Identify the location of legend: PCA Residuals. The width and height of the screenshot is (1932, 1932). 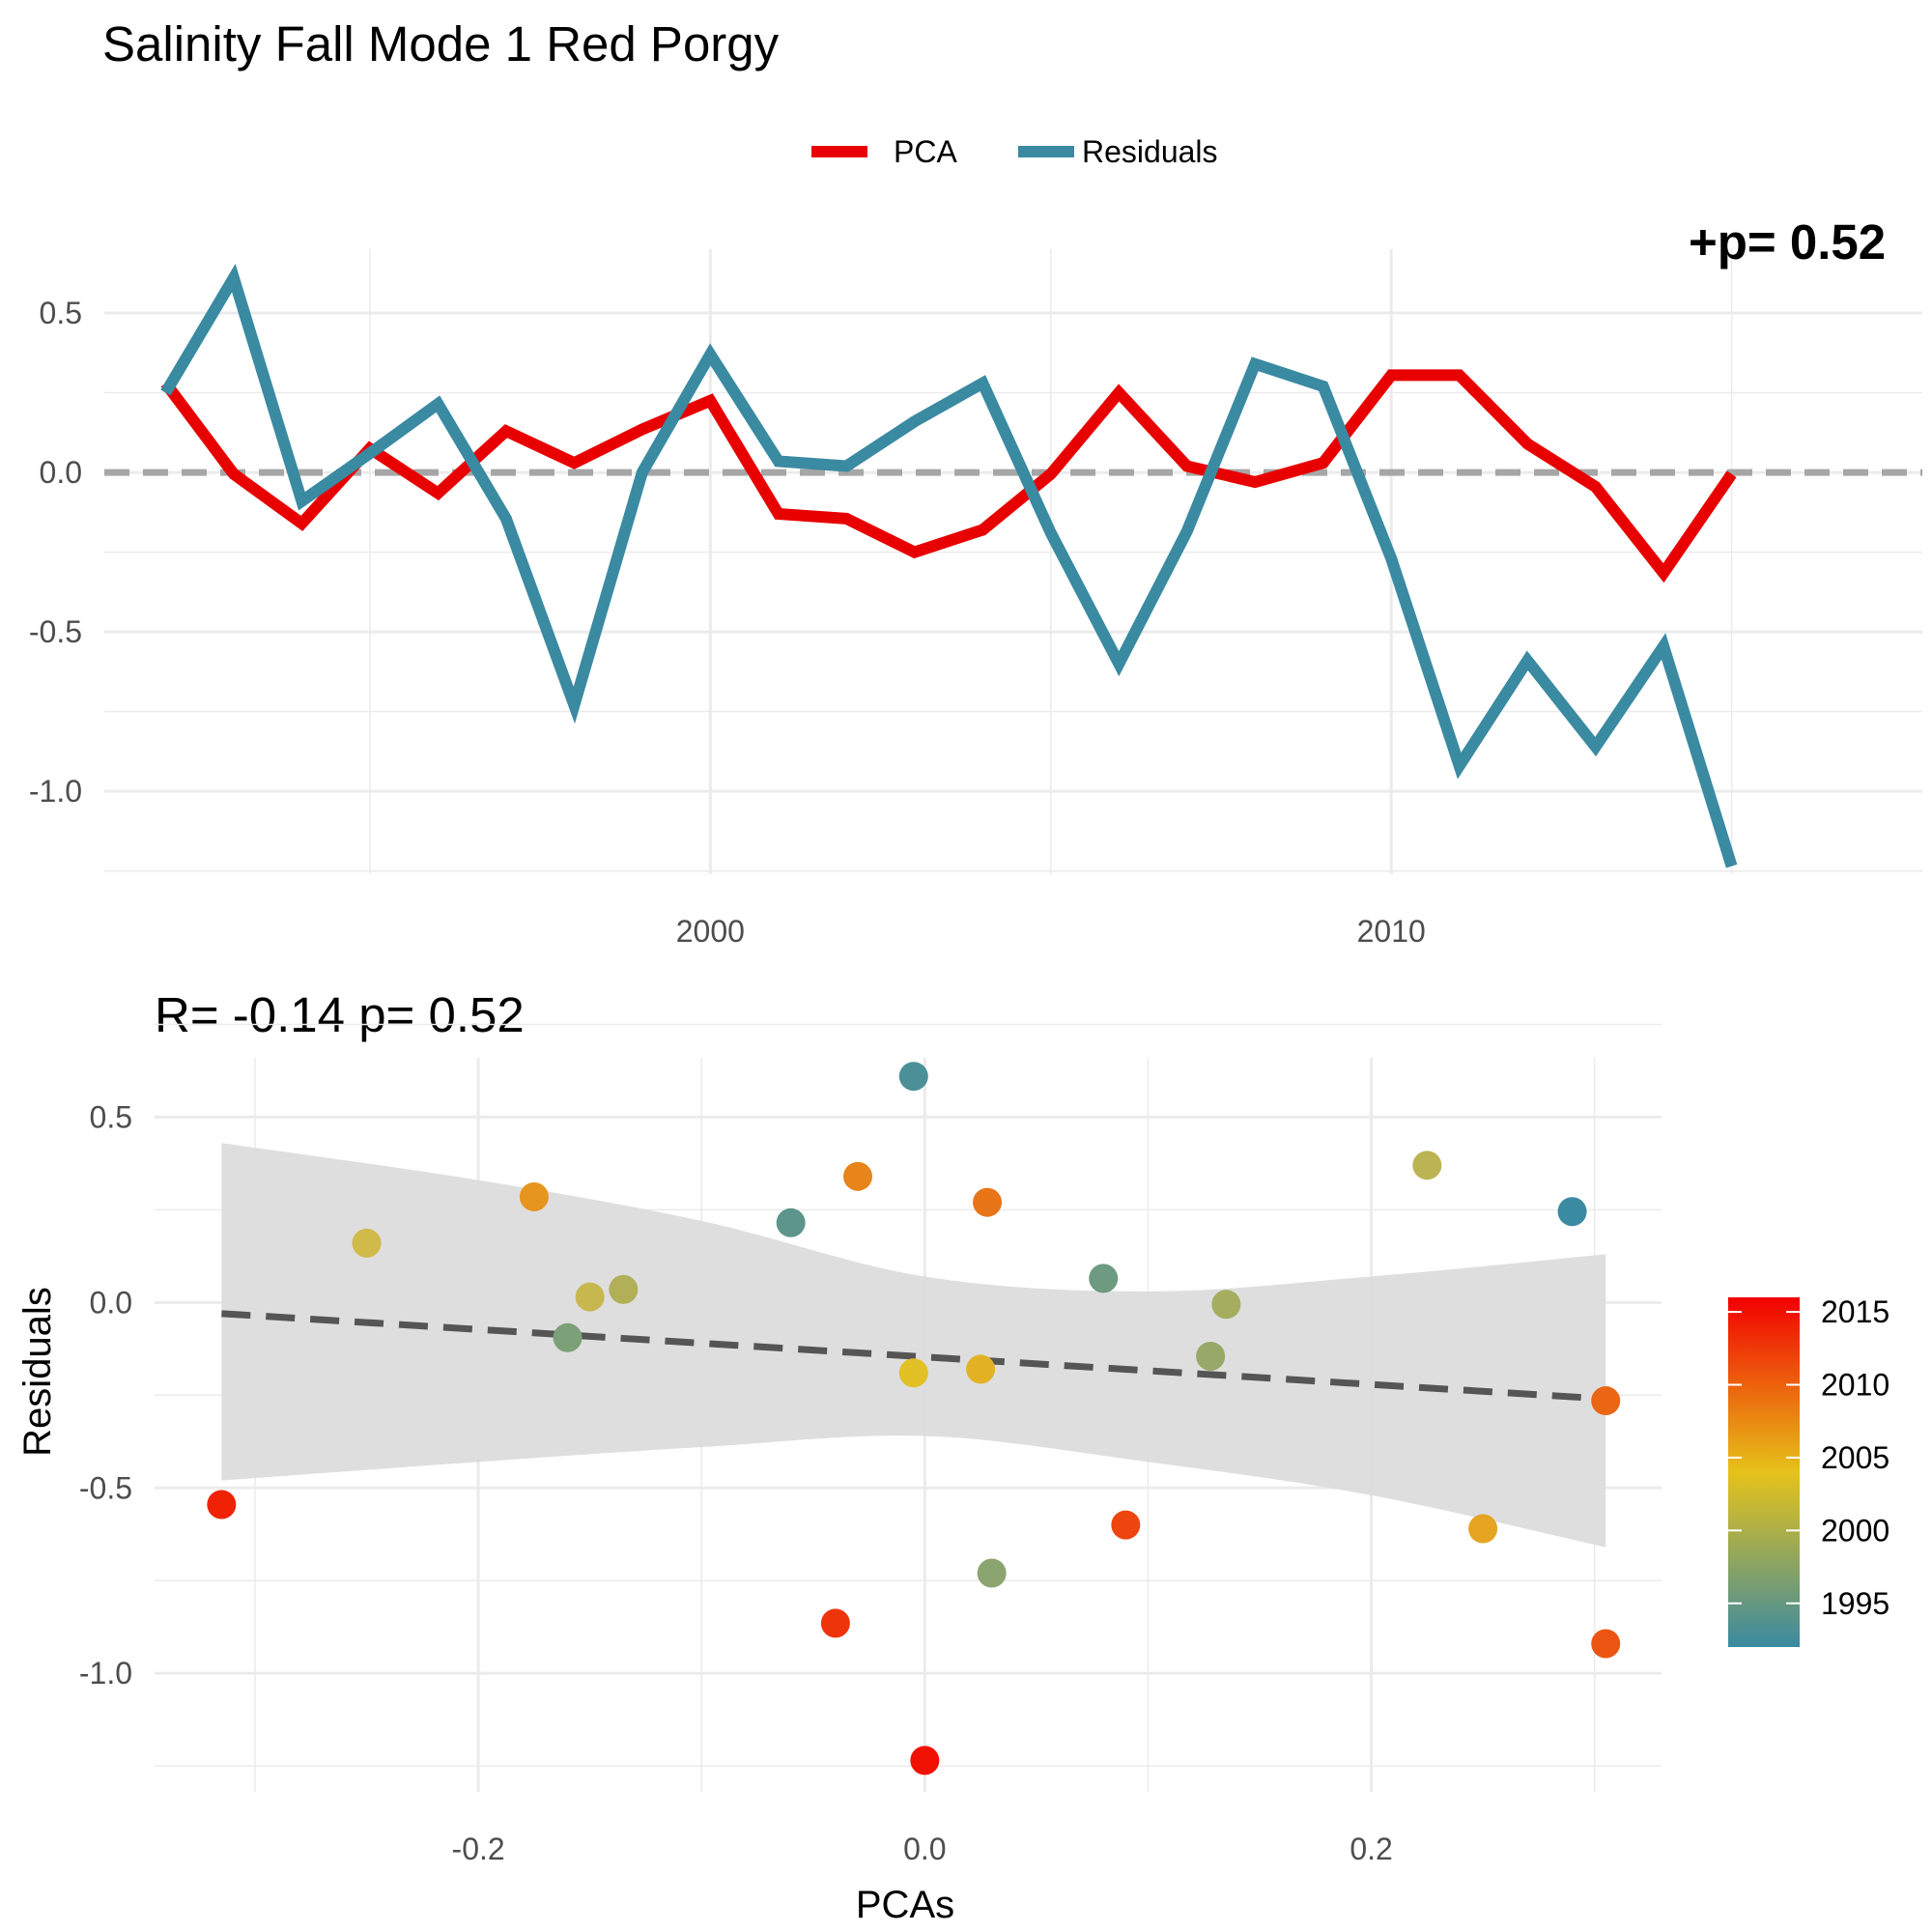
(1014, 151).